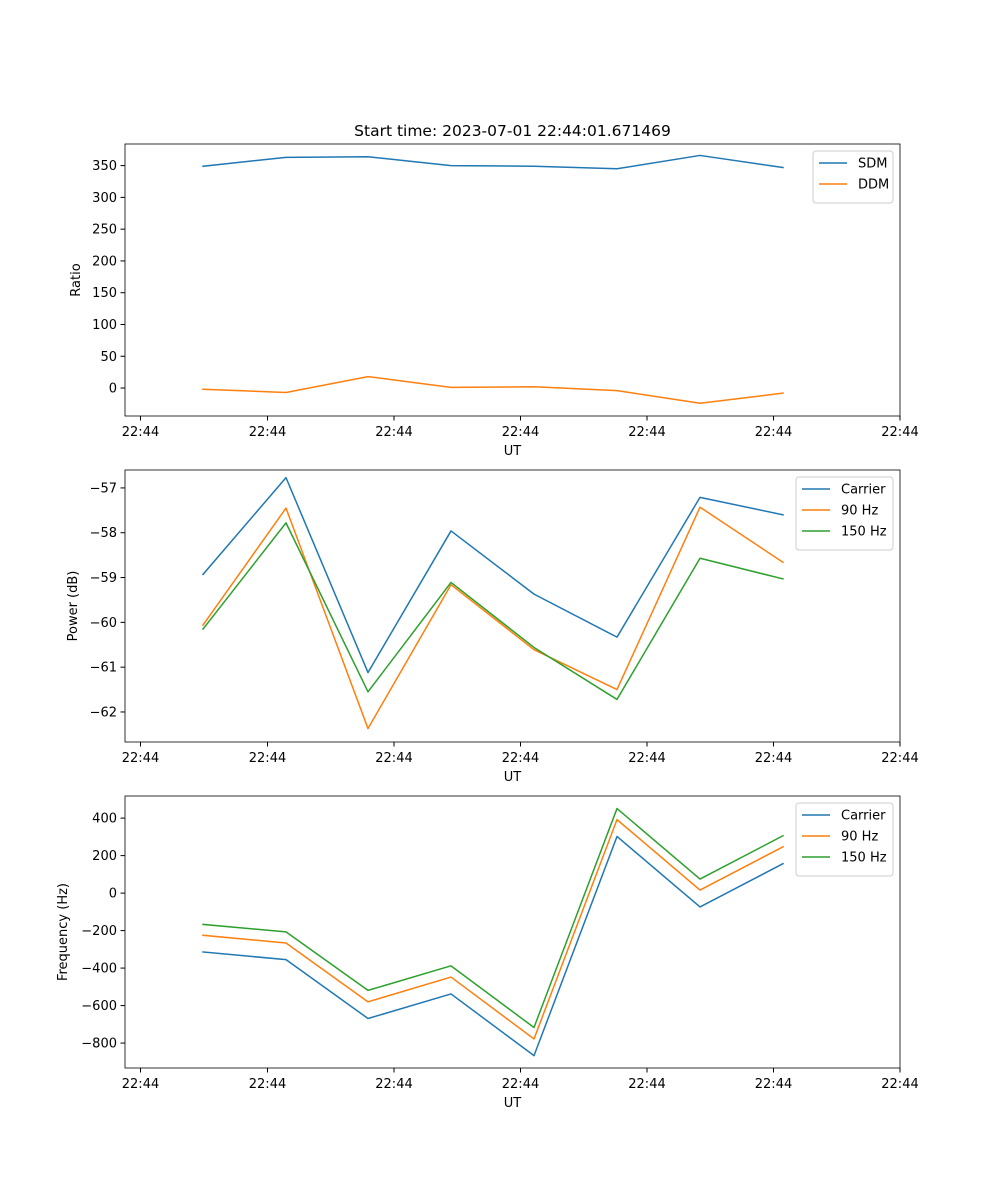  What do you see at coordinates (99, 1006) in the screenshot?
I see `y-tick-label: −600` at bounding box center [99, 1006].